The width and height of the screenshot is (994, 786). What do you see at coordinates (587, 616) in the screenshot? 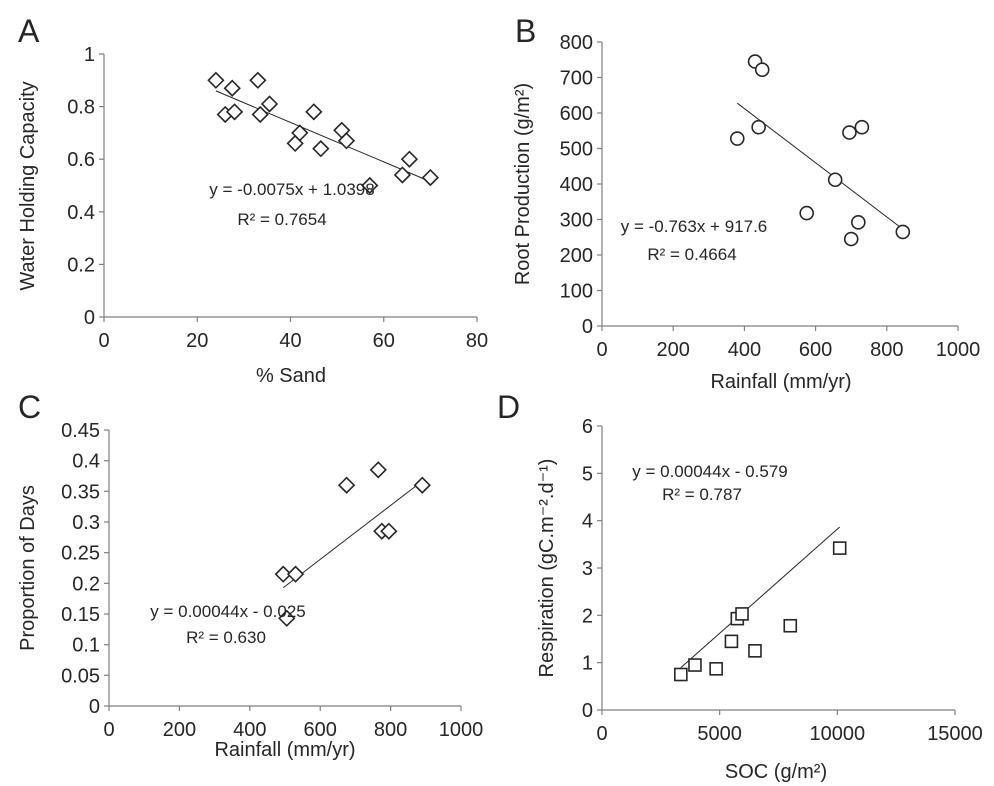
I see `y-tick-label: 2` at bounding box center [587, 616].